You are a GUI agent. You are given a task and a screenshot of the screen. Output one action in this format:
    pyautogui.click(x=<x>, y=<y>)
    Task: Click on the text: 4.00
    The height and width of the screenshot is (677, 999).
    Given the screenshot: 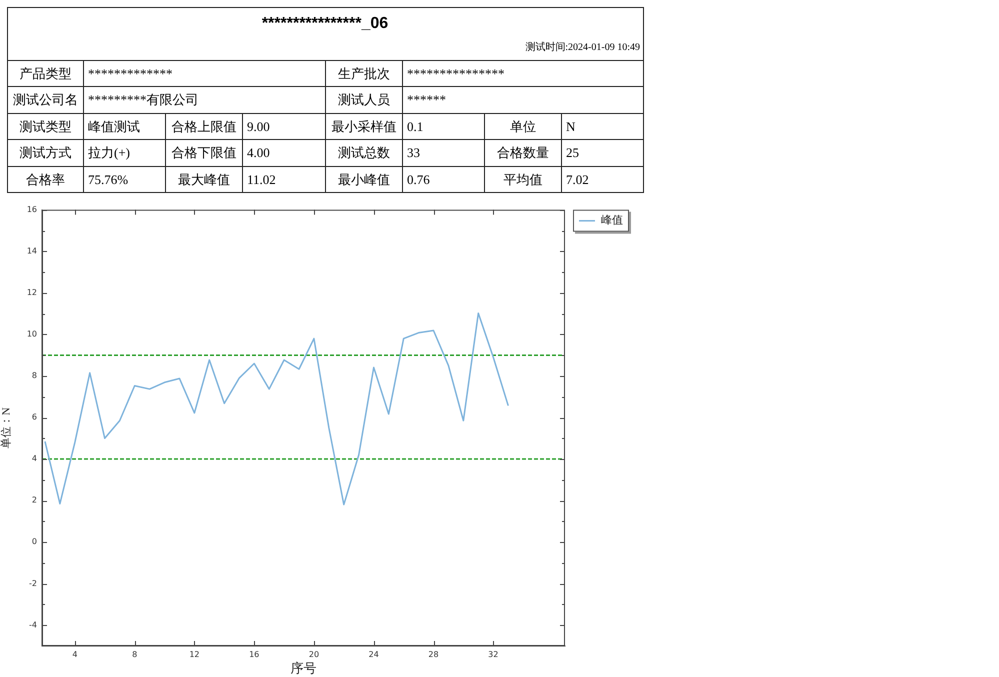 What is the action you would take?
    pyautogui.click(x=258, y=153)
    